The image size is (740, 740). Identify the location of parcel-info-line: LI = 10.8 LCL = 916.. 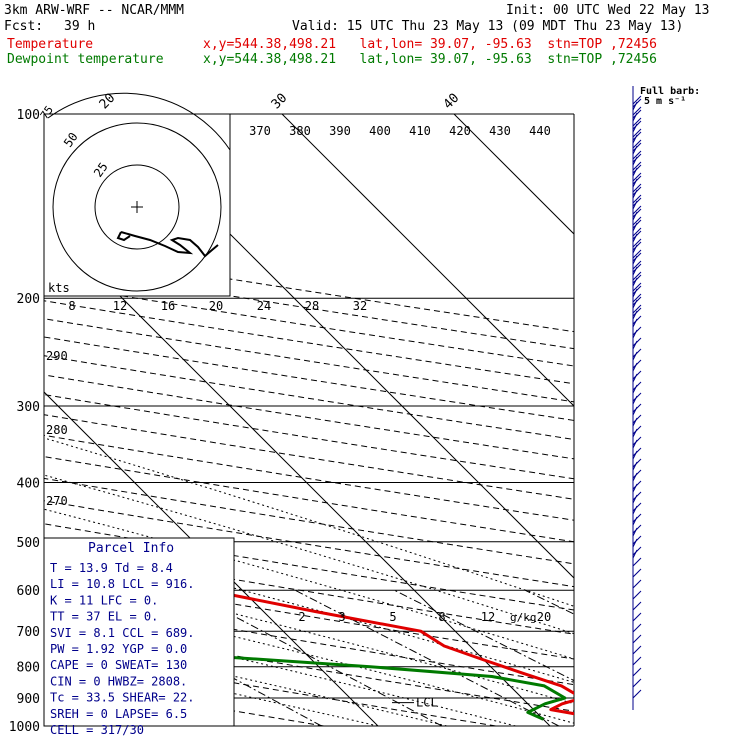
(122, 584).